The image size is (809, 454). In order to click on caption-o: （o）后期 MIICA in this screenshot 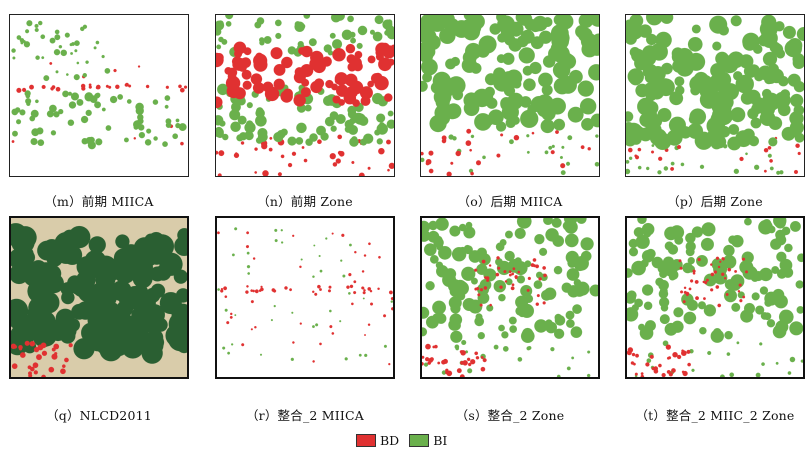, I will do `click(510, 201)`.